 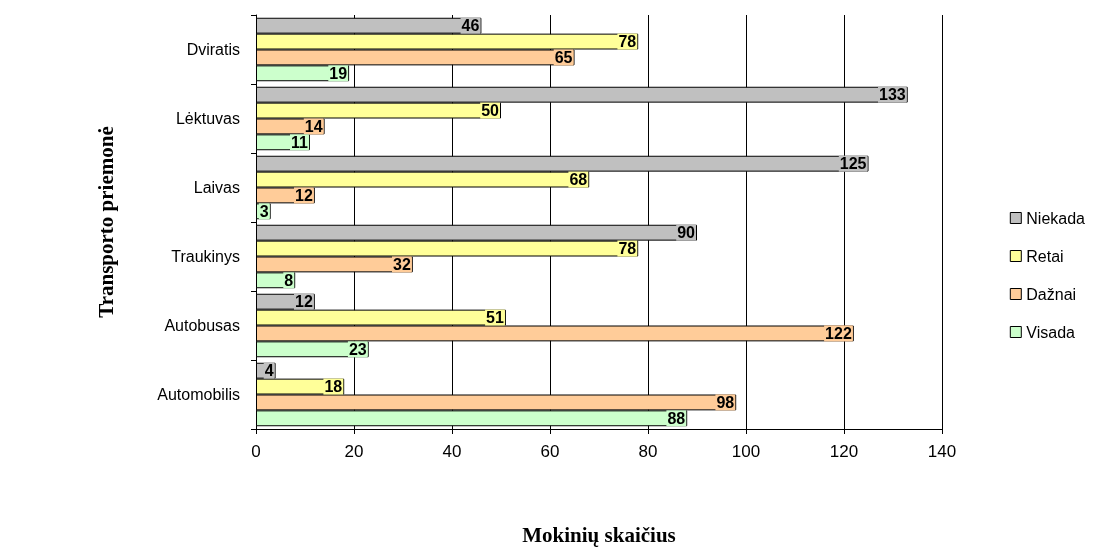 I want to click on x-tick-label: 60, so click(x=550, y=451).